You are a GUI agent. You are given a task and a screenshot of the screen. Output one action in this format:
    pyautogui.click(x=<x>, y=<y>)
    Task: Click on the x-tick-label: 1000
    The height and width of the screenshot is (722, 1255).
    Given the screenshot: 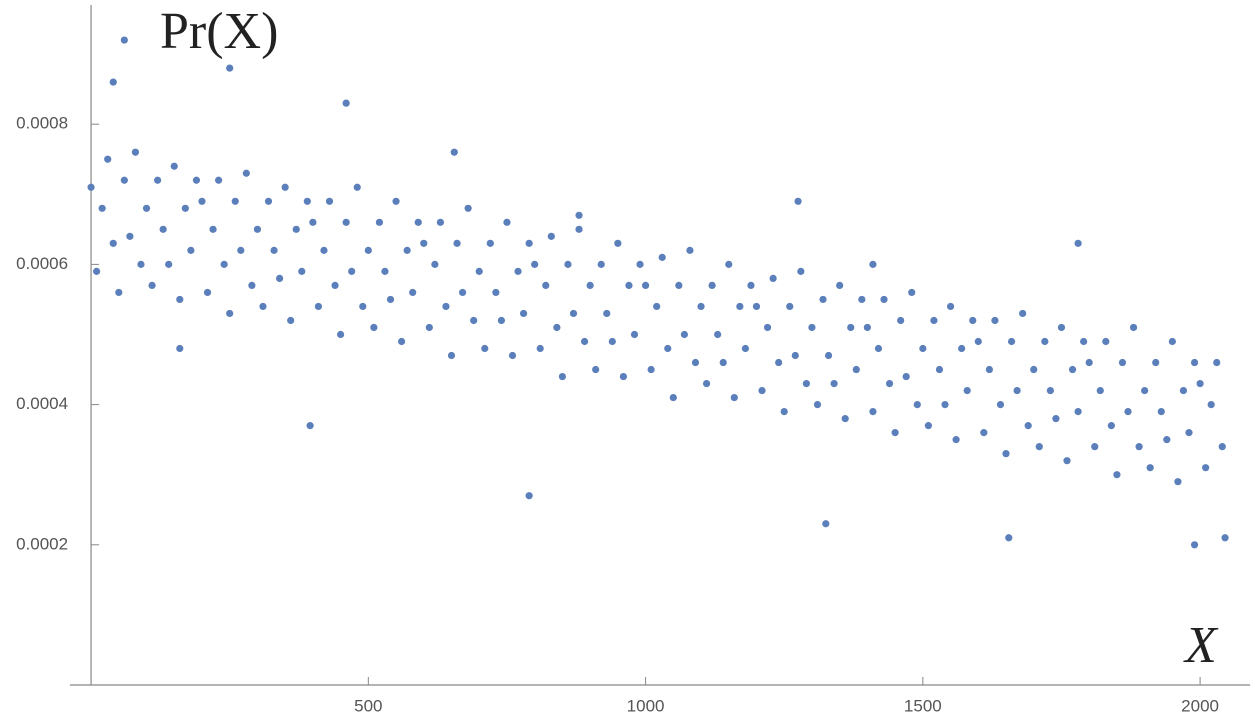 What is the action you would take?
    pyautogui.click(x=646, y=705)
    